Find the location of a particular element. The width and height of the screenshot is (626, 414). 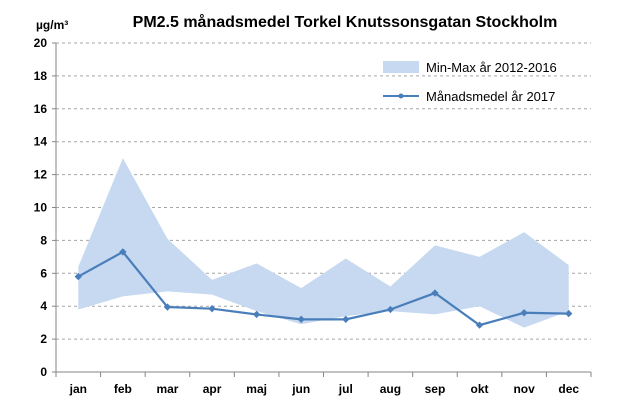

y-tick-label: 18 is located at coordinates (41, 76).